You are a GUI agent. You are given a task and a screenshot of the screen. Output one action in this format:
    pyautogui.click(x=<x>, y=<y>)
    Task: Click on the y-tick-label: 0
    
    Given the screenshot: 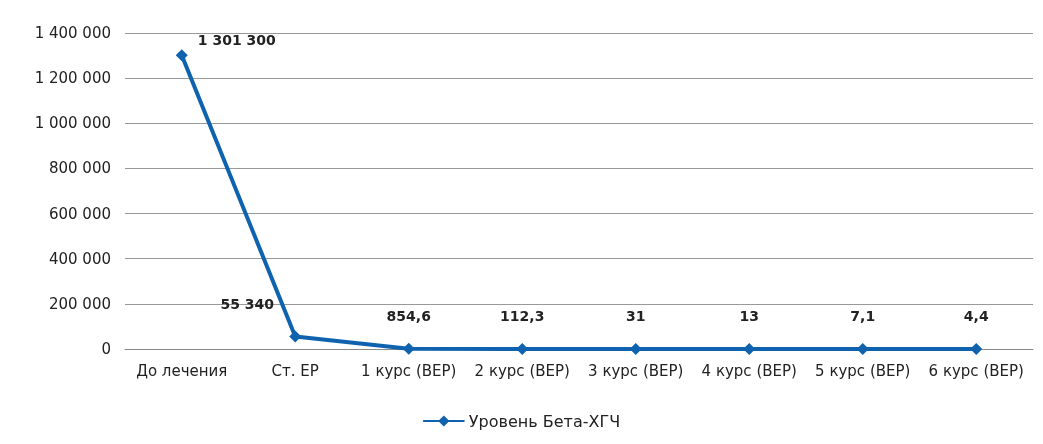 What is the action you would take?
    pyautogui.click(x=106, y=349)
    